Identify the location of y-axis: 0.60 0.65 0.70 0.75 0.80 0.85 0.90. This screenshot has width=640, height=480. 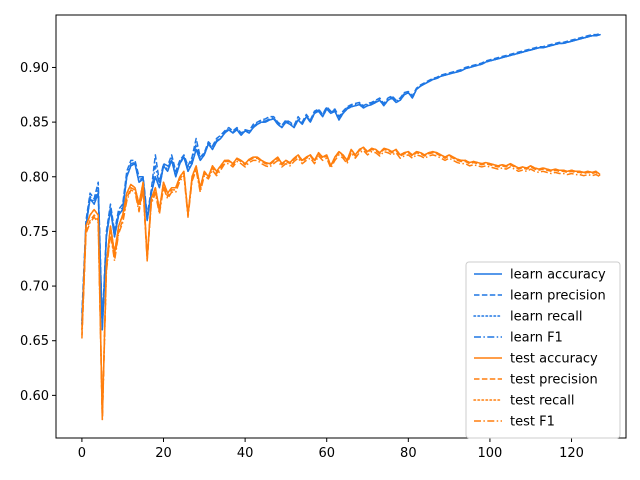
(38, 232).